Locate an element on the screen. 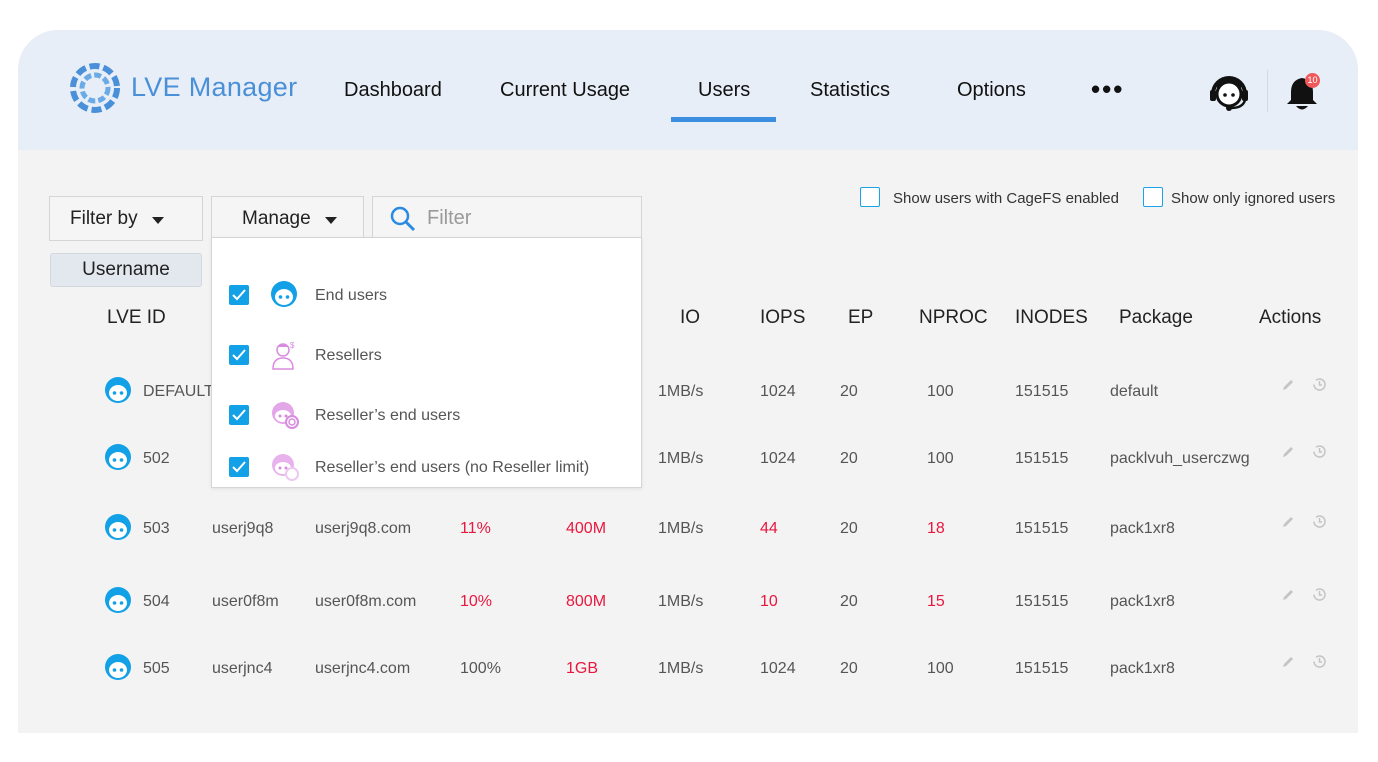 The image size is (1378, 762). cell-package: packlvuh_userczwg is located at coordinates (1180, 458).